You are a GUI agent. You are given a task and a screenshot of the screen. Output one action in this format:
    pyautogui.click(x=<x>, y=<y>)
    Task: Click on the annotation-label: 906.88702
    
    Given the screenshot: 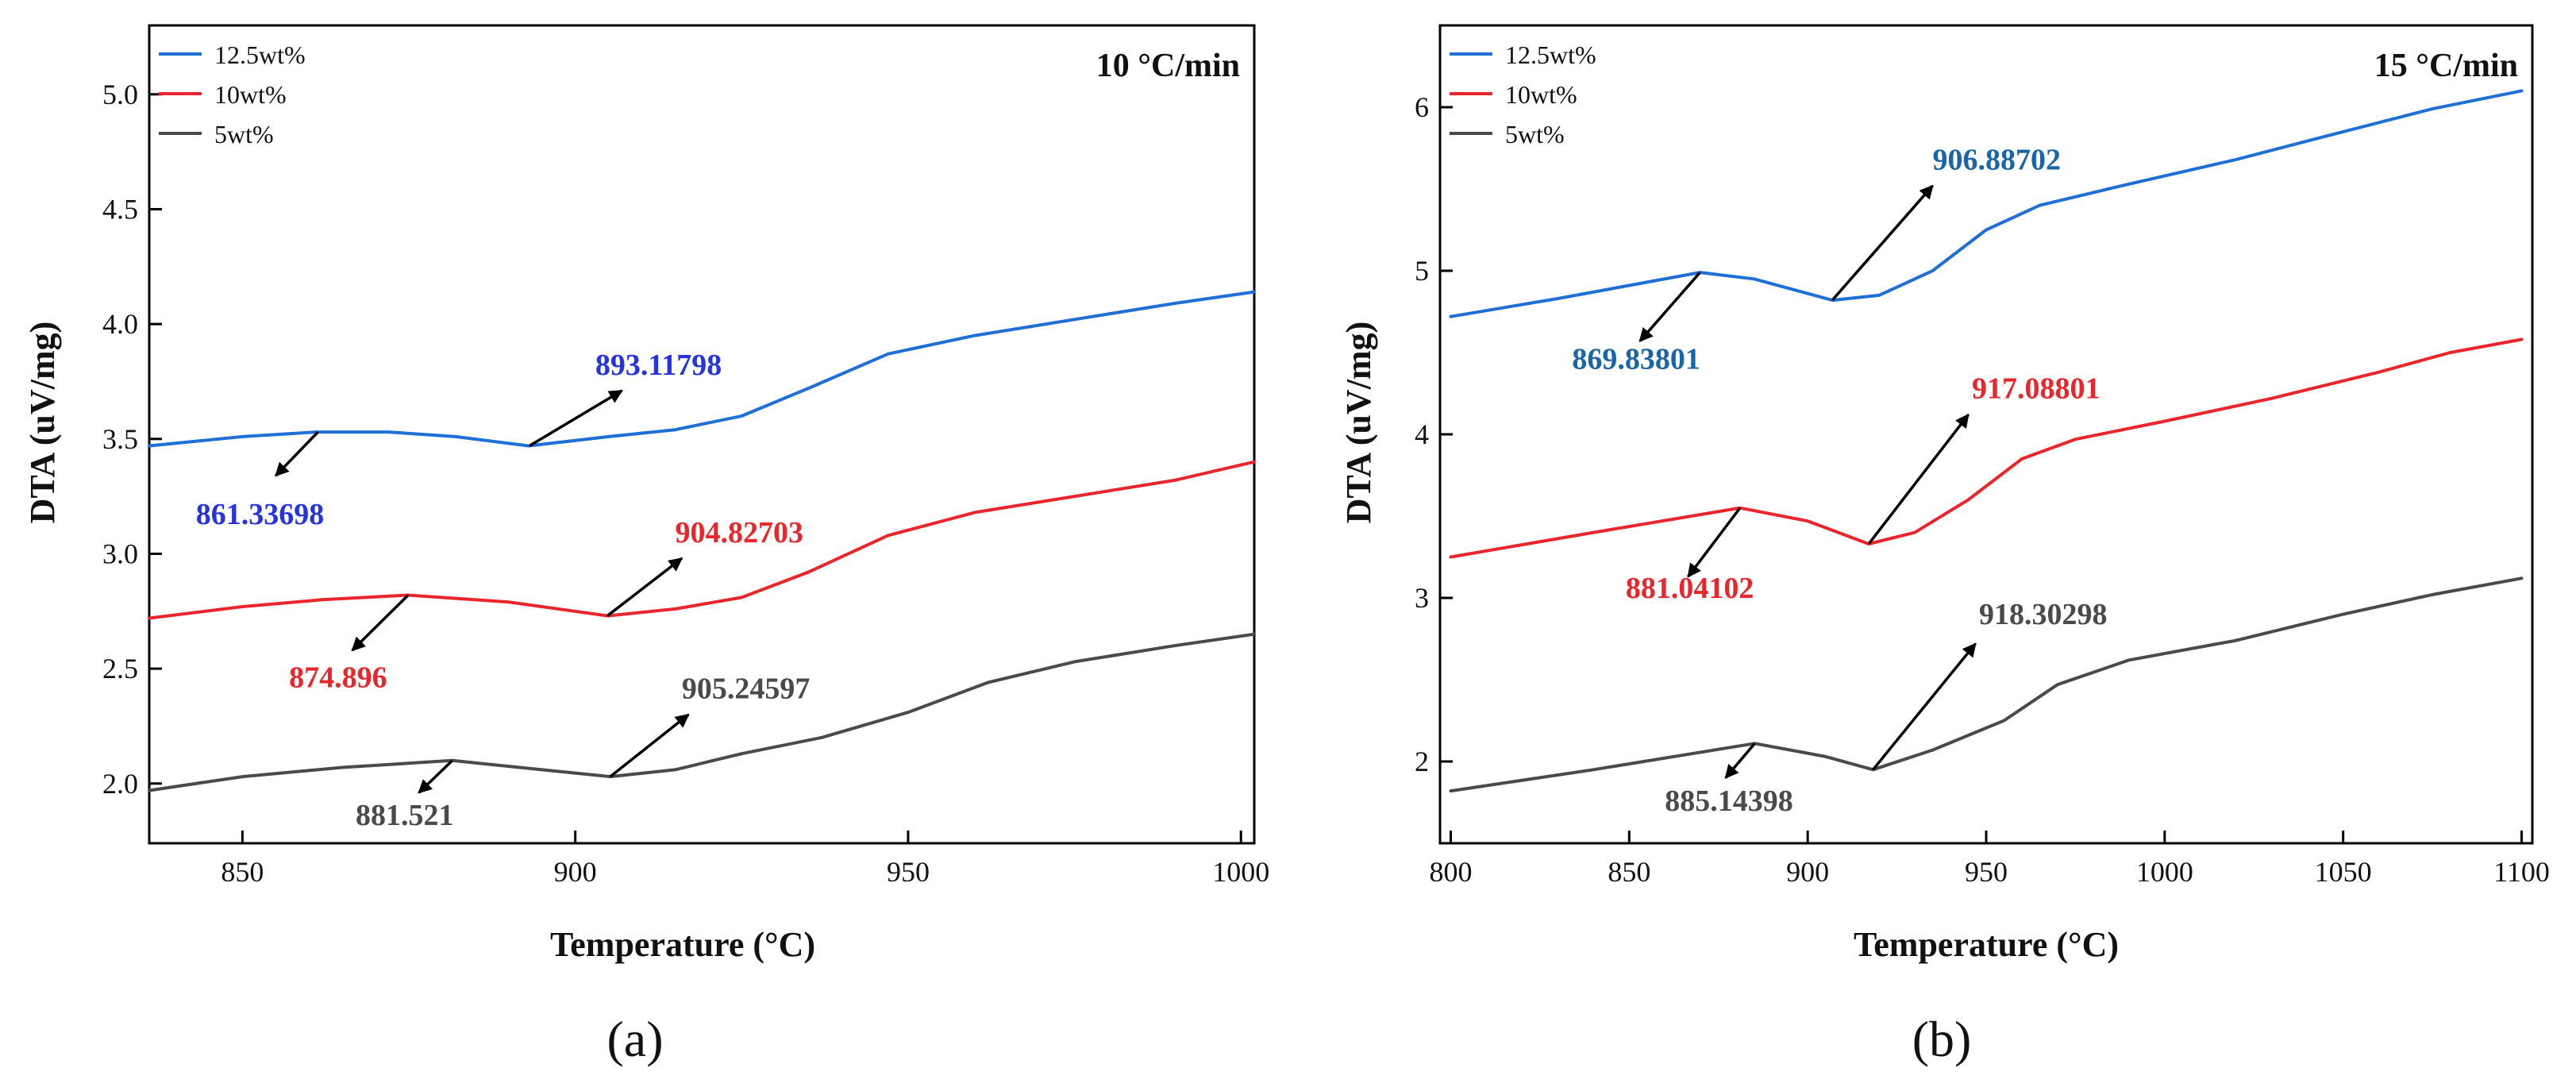 What is the action you would take?
    pyautogui.click(x=1998, y=159)
    